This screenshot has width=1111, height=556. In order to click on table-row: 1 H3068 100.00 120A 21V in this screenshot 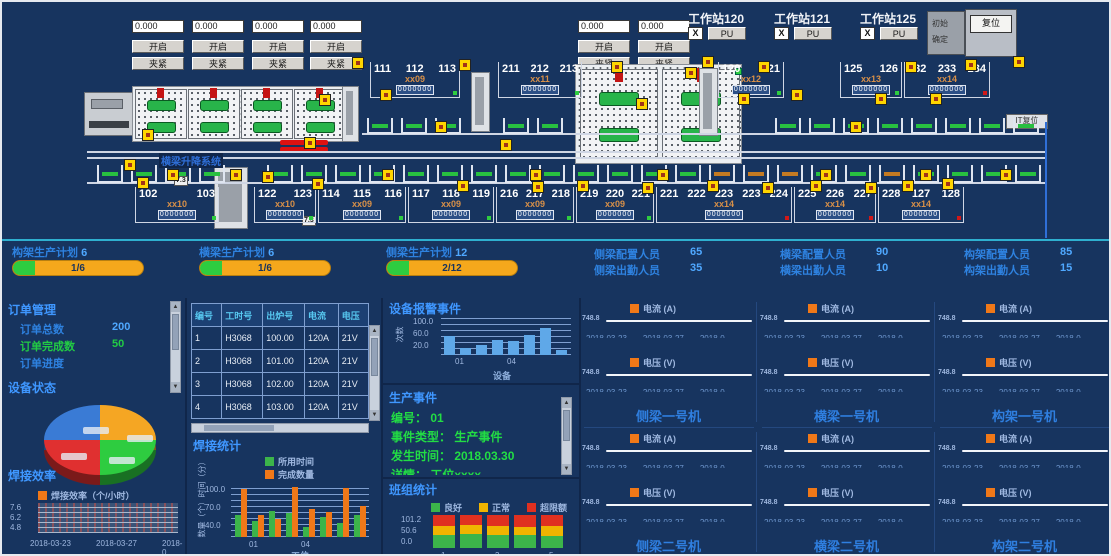, I will do `click(280, 338)`.